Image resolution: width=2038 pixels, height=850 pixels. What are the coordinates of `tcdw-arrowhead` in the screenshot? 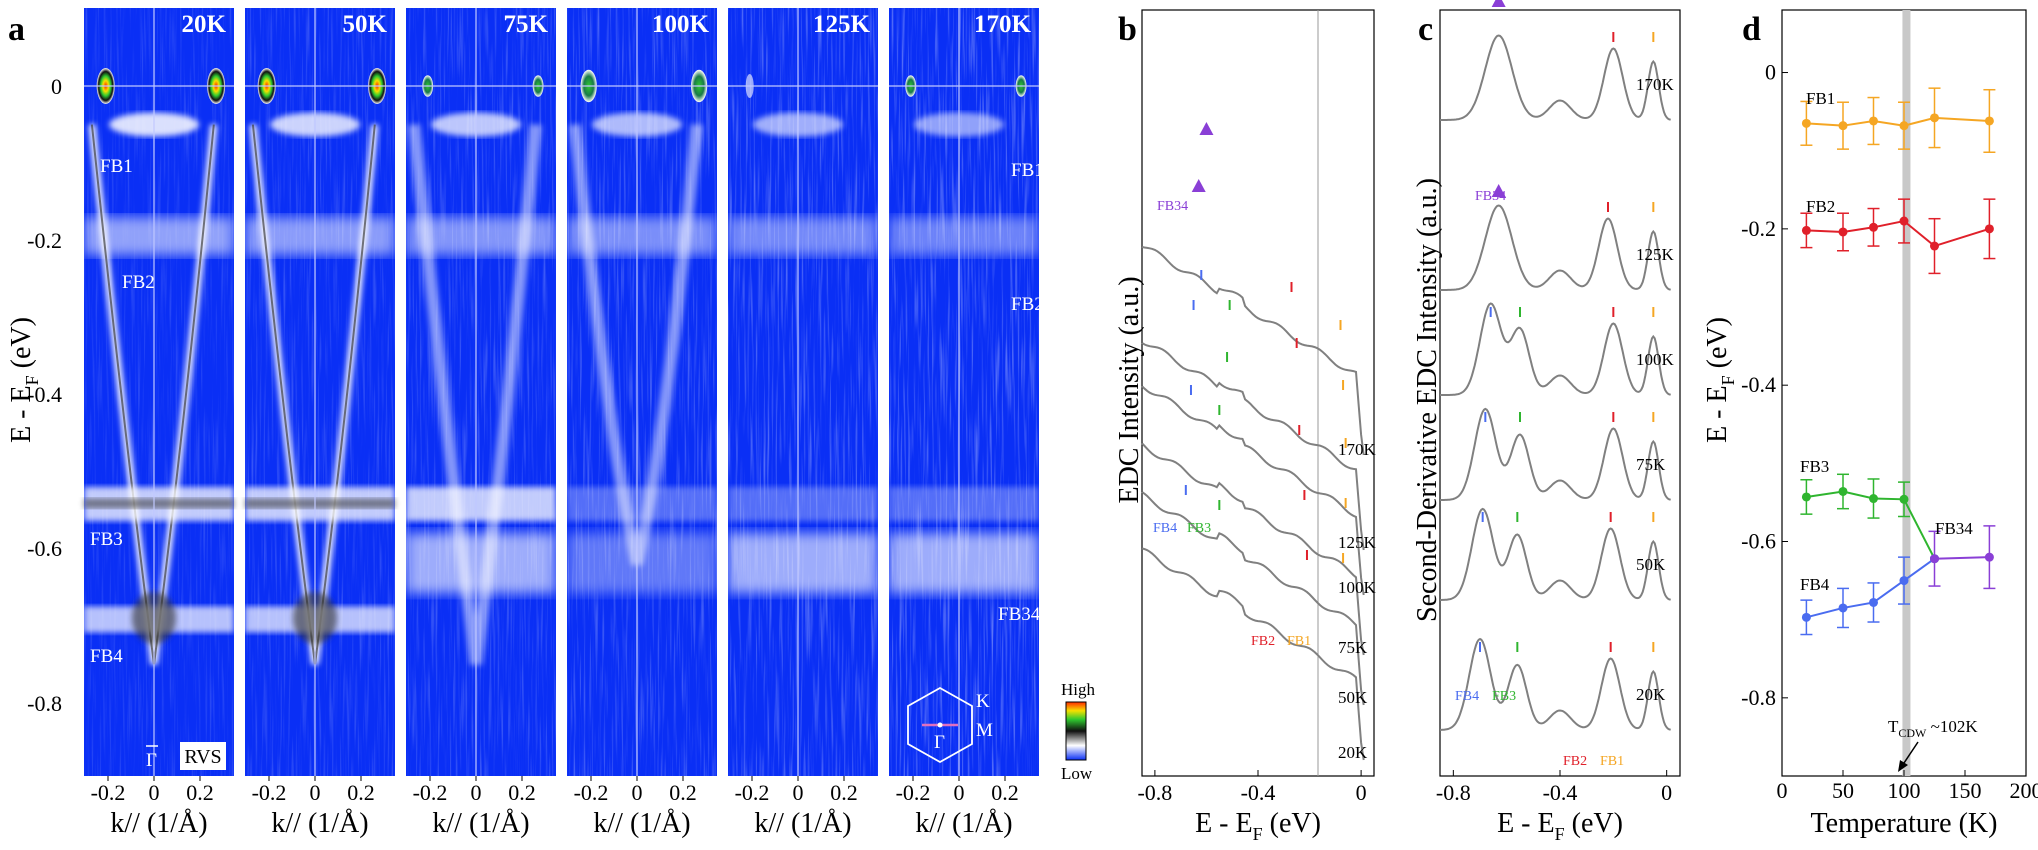 It's located at (1903, 766).